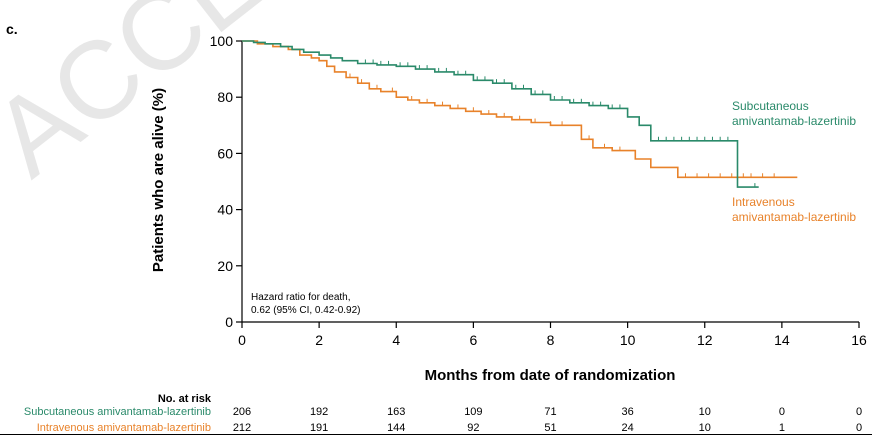 The width and height of the screenshot is (872, 436). Describe the element at coordinates (628, 340) in the screenshot. I see `x-tick-label: 10` at that location.